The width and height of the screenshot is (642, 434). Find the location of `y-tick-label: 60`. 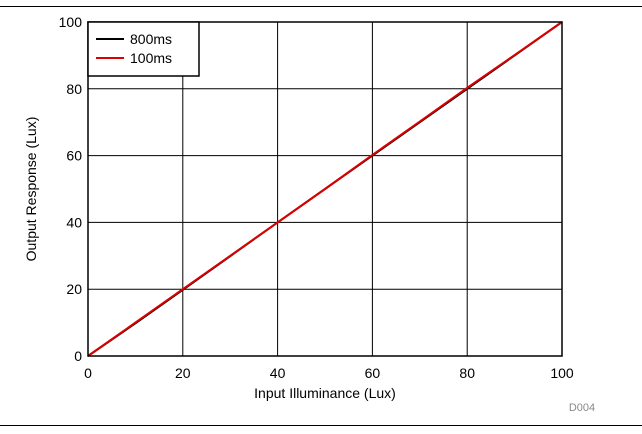

y-tick-label: 60 is located at coordinates (74, 156).